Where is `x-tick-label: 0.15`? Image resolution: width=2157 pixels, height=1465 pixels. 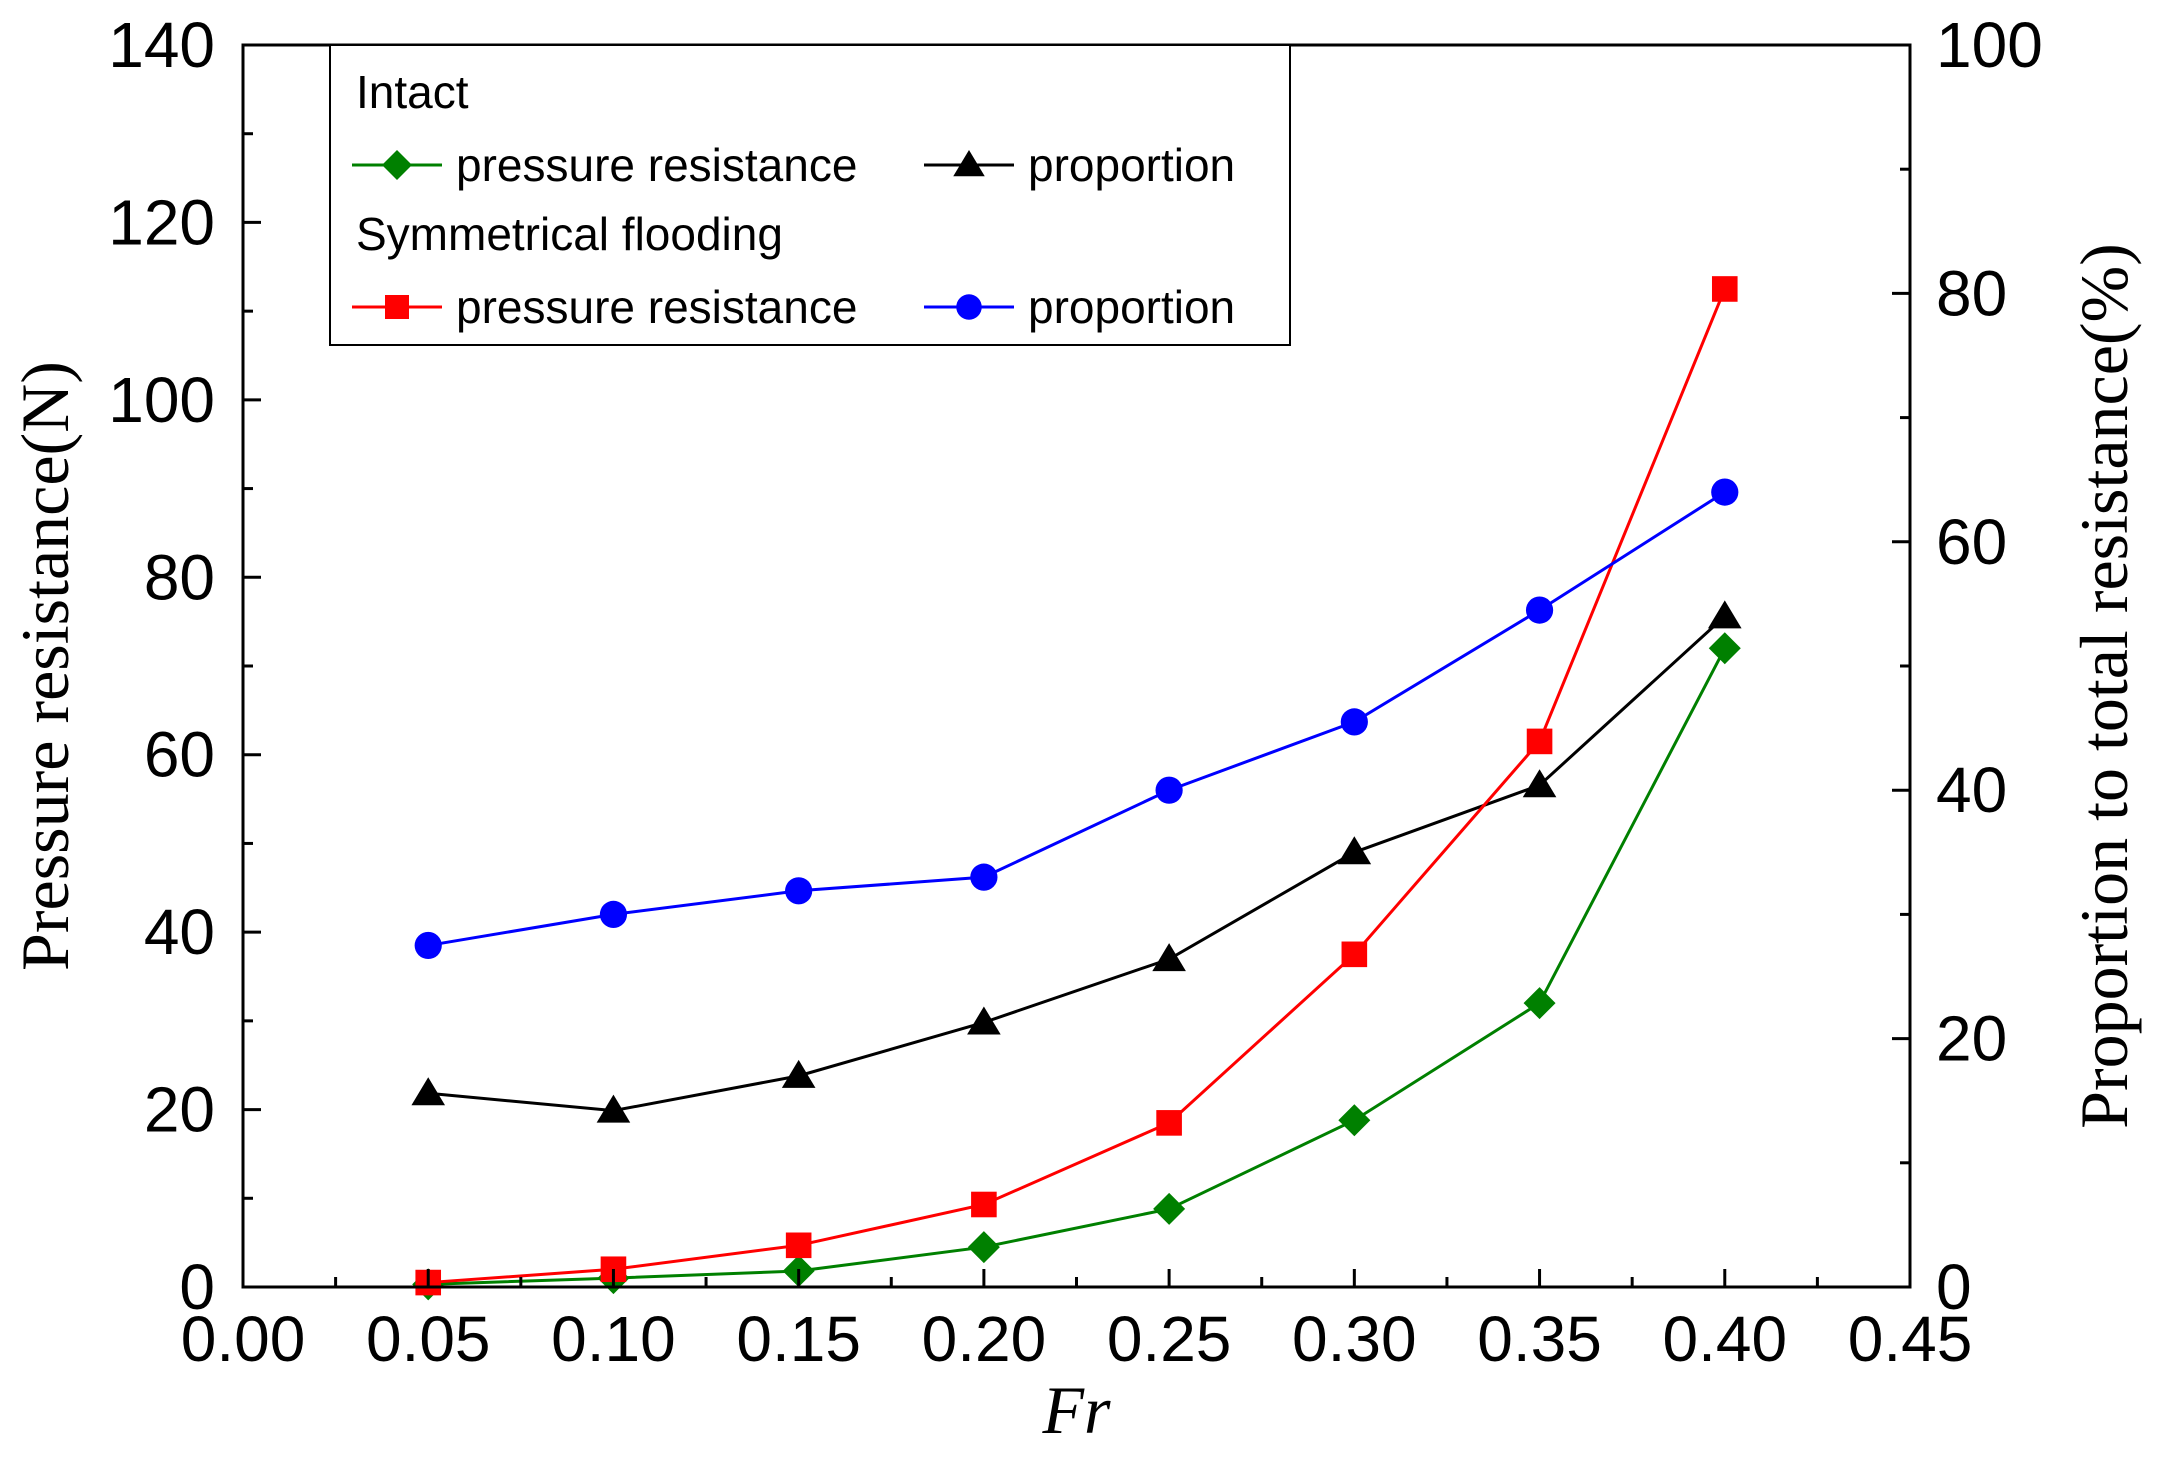 x-tick-label: 0.15 is located at coordinates (798, 1339).